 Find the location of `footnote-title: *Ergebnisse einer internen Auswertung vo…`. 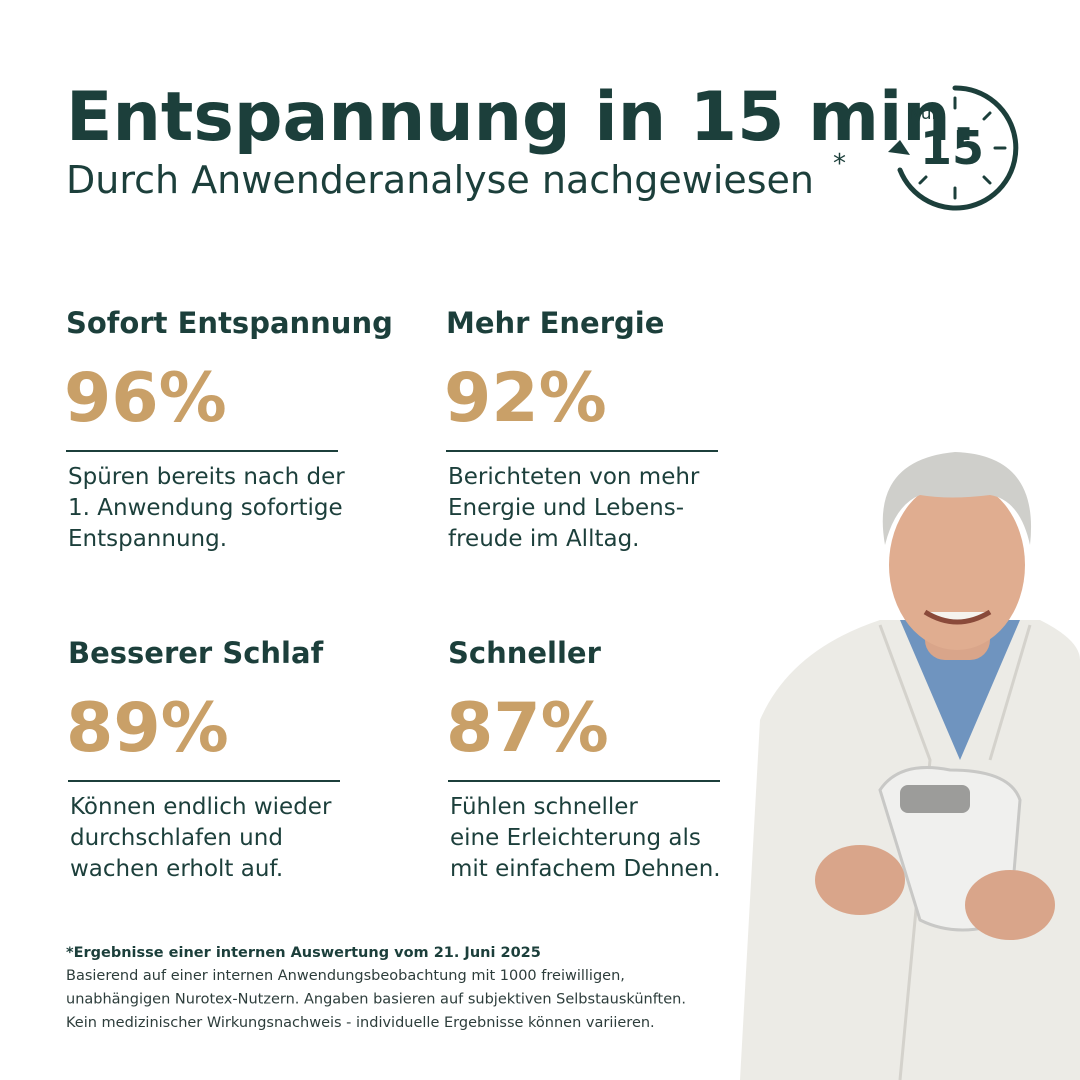

footnote-title: *Ergebnisse einer internen Auswertung vo… is located at coordinates (303, 953).